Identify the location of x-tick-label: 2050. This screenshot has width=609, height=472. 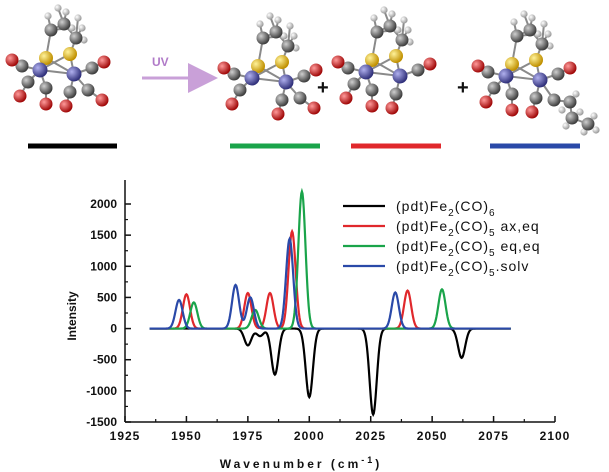
(432, 436).